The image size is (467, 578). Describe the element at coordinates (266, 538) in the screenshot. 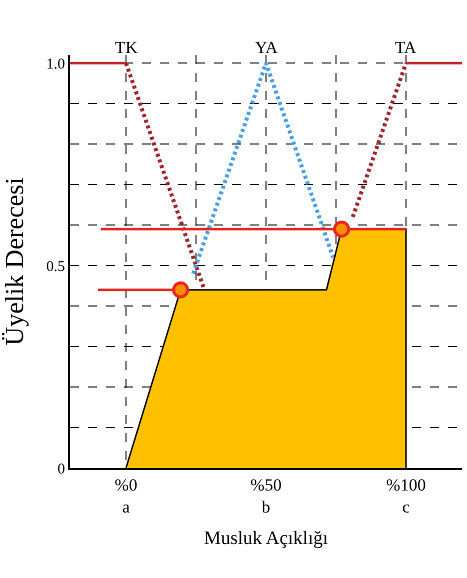

I see `x-axis-title: Musluk Açıklığı` at that location.